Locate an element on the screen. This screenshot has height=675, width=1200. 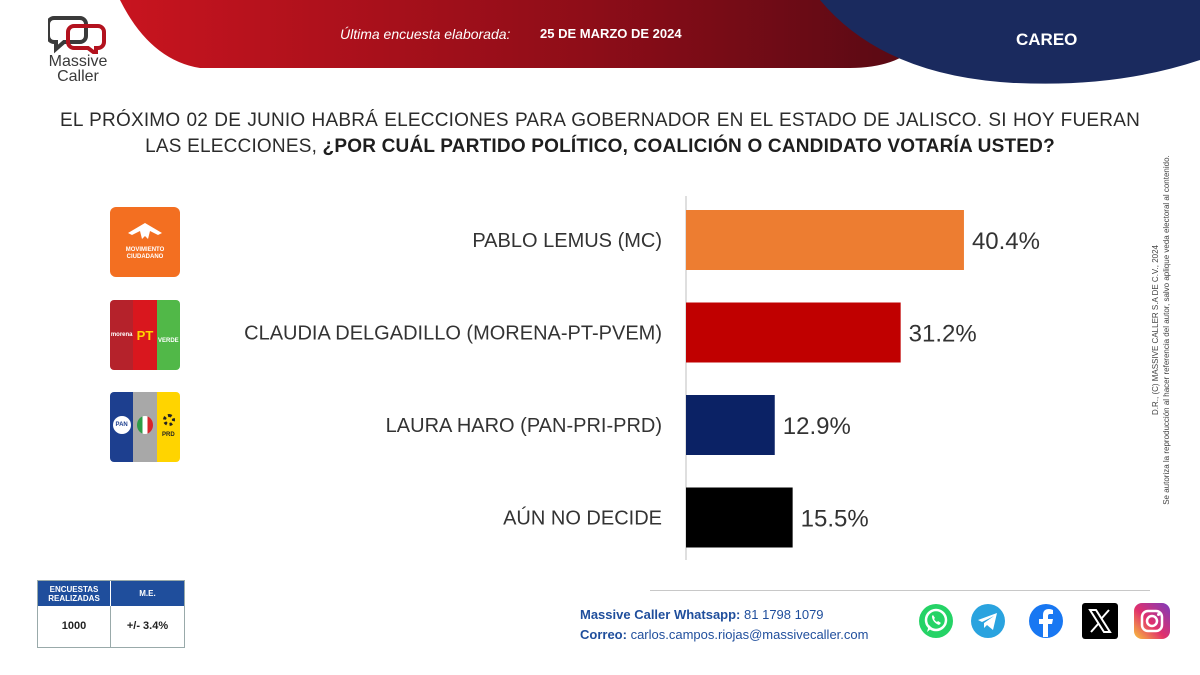
value-label-aun-no-decide: 15.5% is located at coordinates (835, 519).